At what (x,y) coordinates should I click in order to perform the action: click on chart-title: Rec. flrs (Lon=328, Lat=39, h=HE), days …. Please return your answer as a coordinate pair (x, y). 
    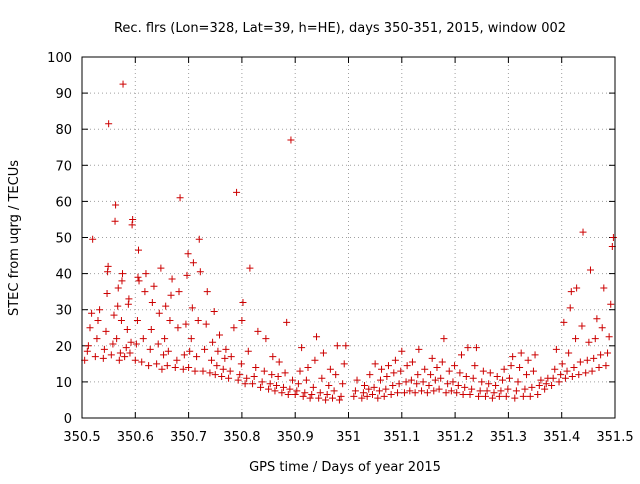
    Looking at the image, I should click on (340, 28).